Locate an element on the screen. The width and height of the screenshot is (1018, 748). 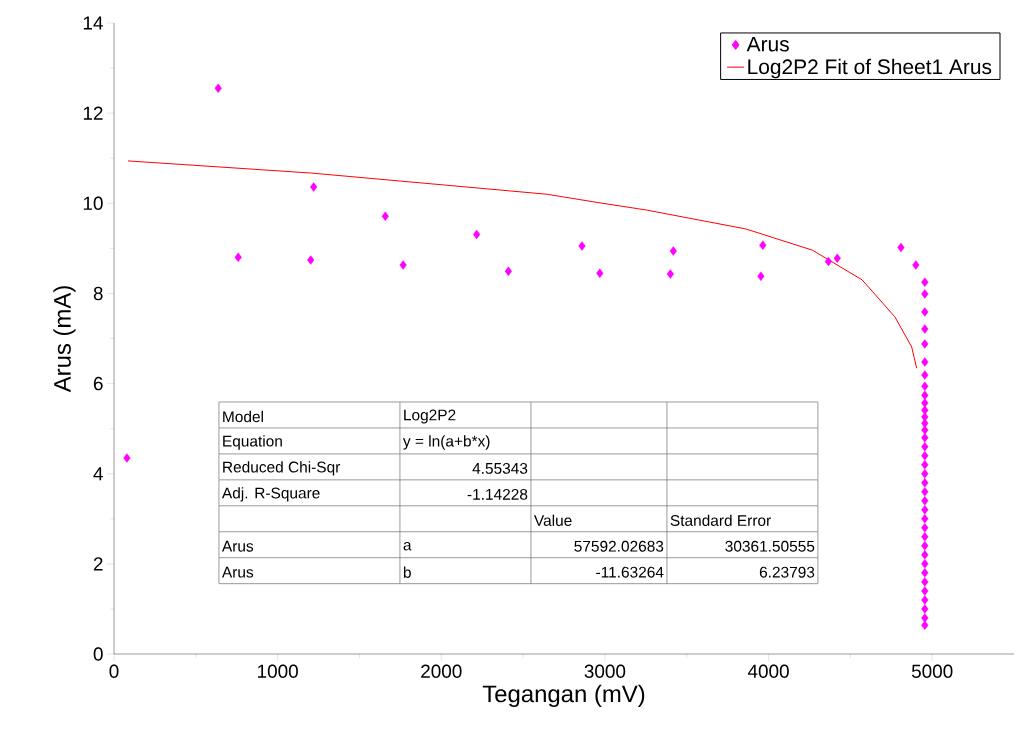
annotation: a is located at coordinates (407, 546).